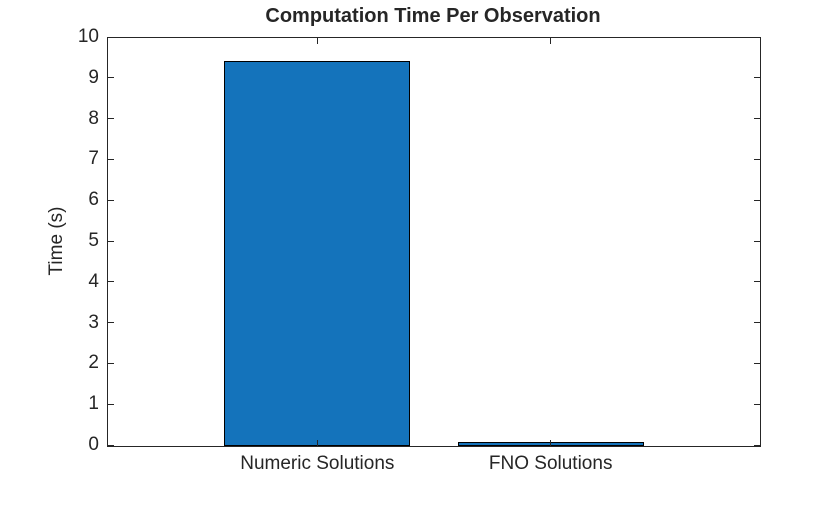 This screenshot has height=505, width=840. Describe the element at coordinates (93, 118) in the screenshot. I see `y-tick-label: 8` at that location.